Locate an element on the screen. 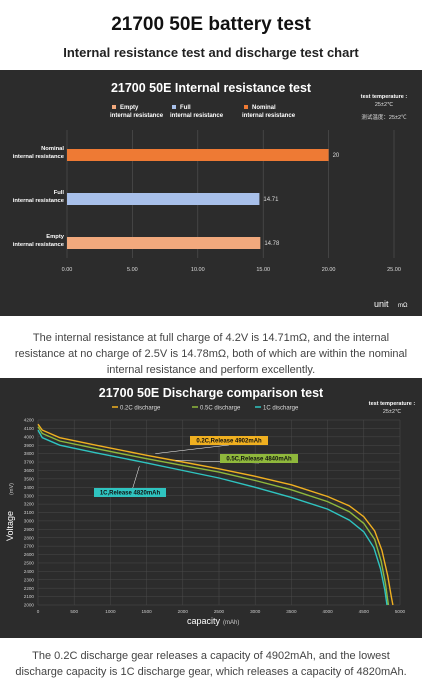 This screenshot has height=700, width=422. x-axis-label: capacity is located at coordinates (204, 621).